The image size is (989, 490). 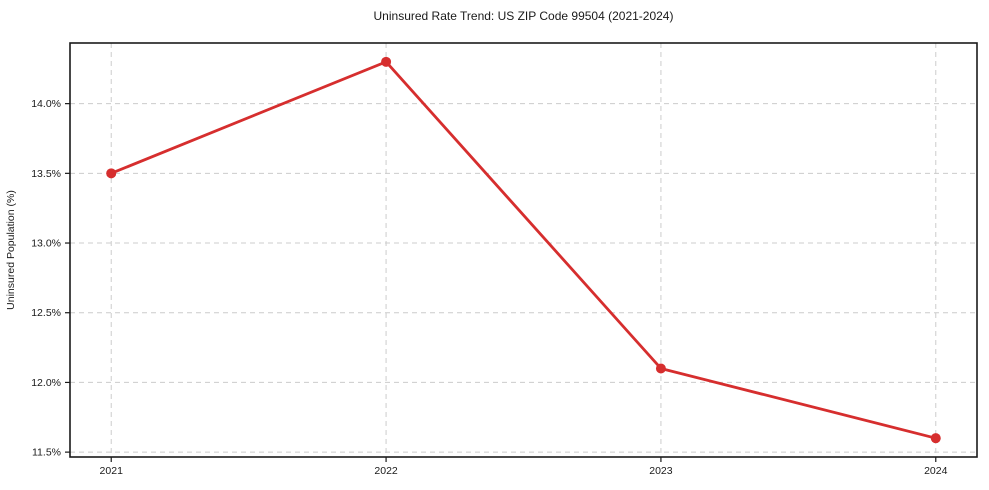 I want to click on x-tick-label: 2021, so click(x=112, y=471).